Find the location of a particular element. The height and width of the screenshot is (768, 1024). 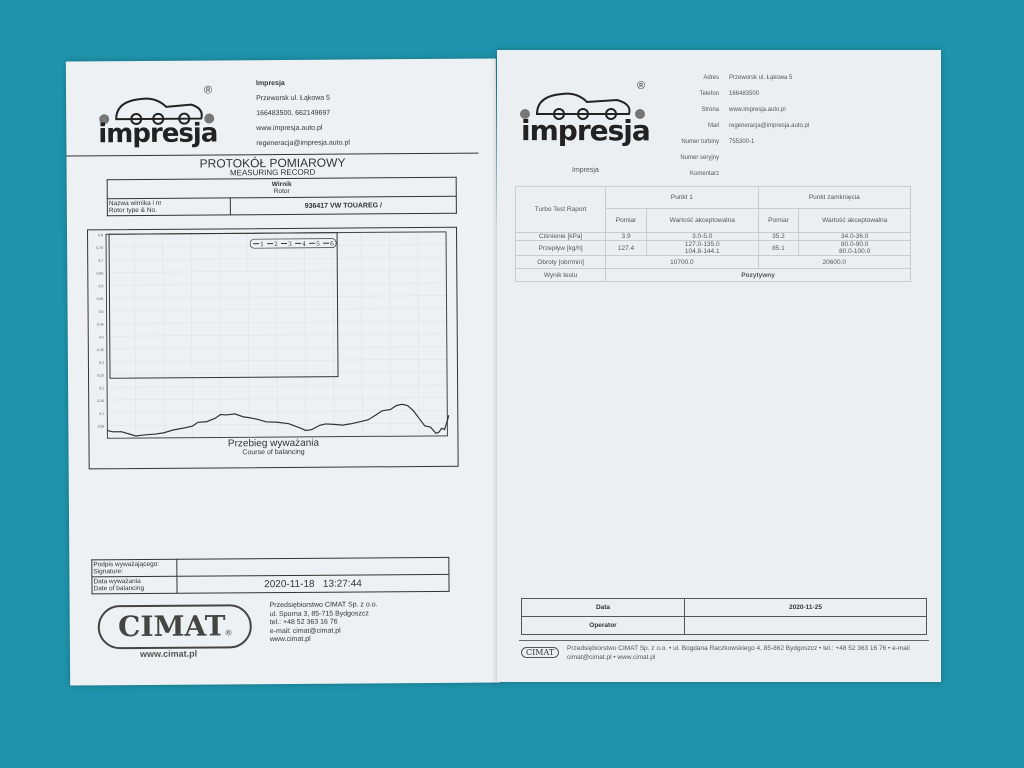

info-value: regeneracja@impresja.auto.pl is located at coordinates (769, 126).